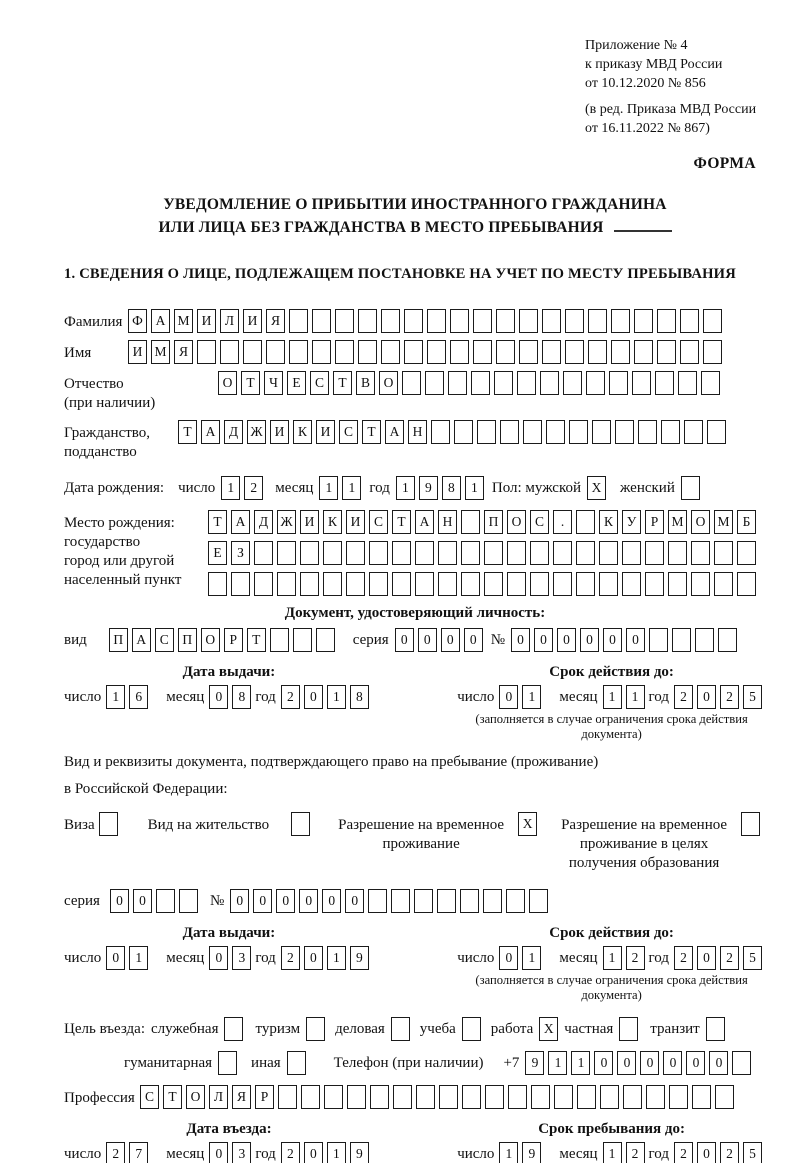 The height and width of the screenshot is (1163, 800). Describe the element at coordinates (516, 522) in the screenshot. I see `char-box: О` at that location.